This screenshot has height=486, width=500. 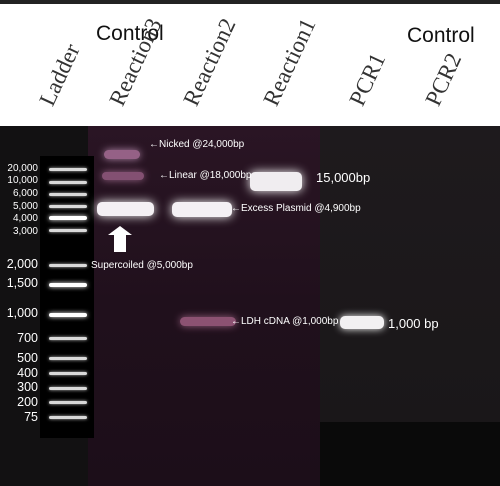 I want to click on up-arrow-icon, so click(x=120, y=239).